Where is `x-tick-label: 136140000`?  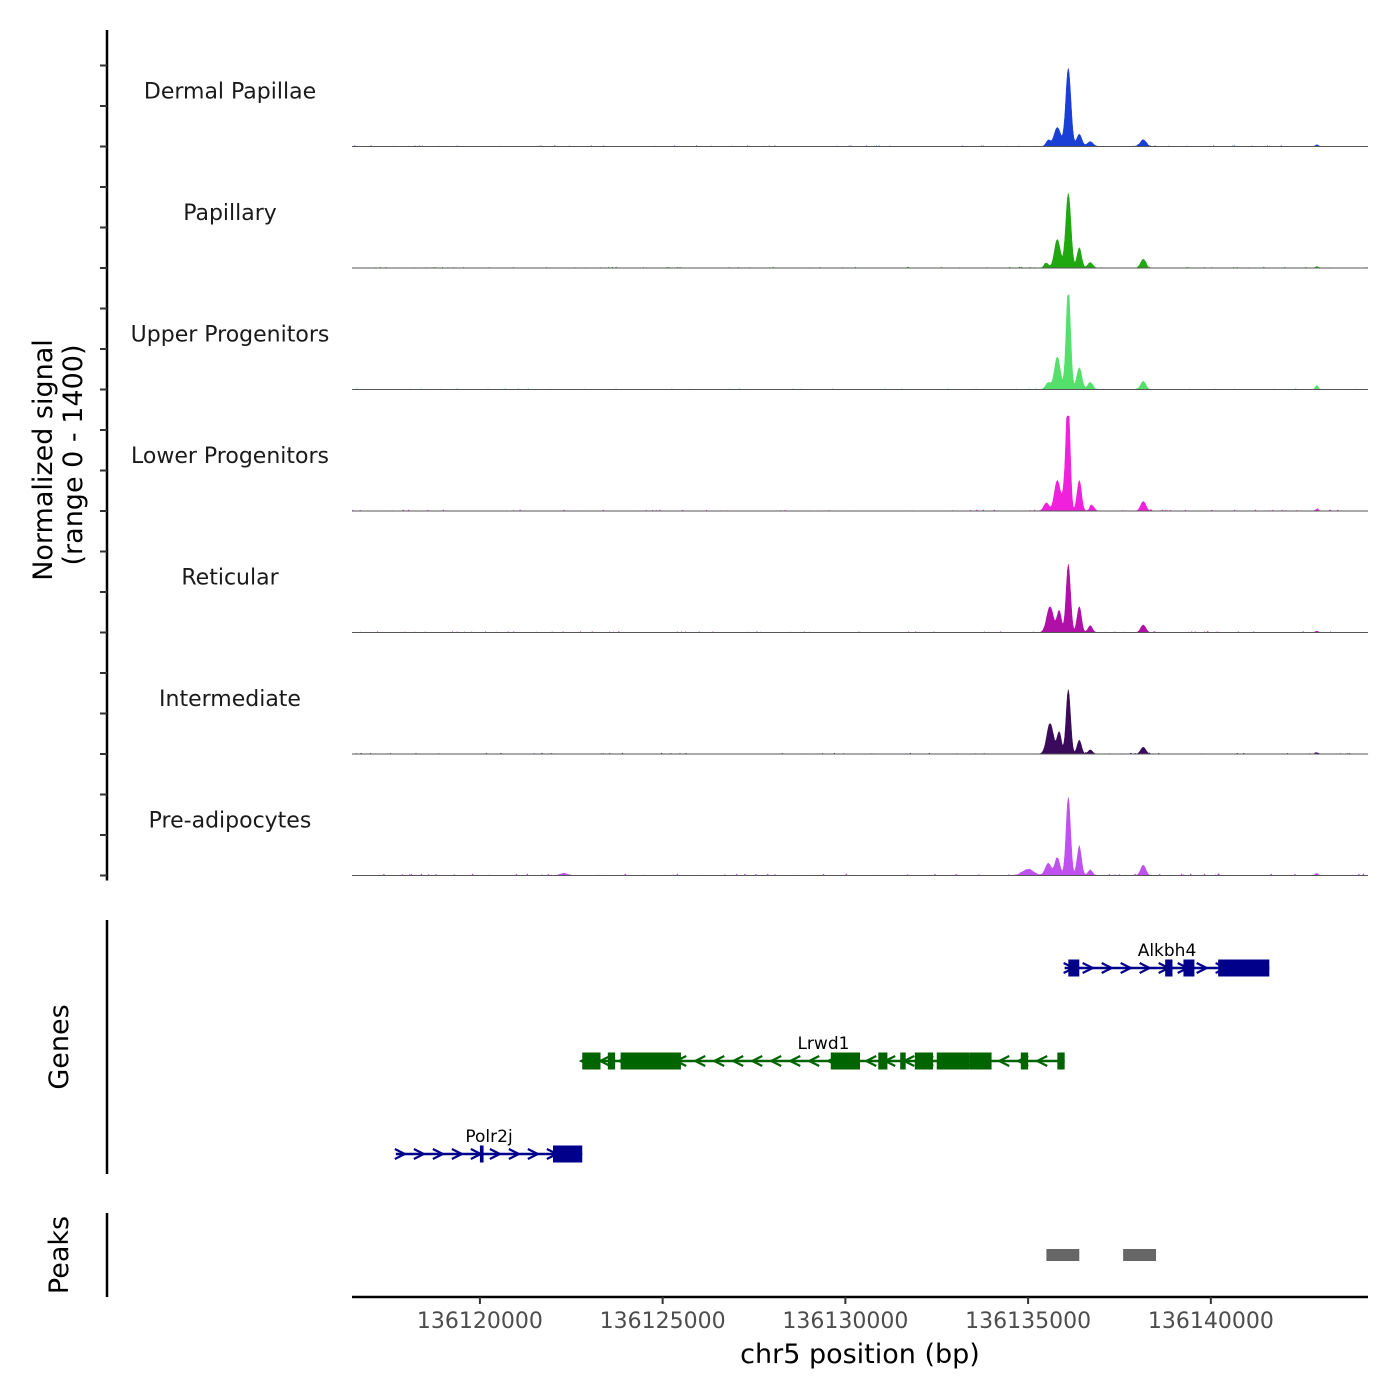 x-tick-label: 136140000 is located at coordinates (1211, 1321).